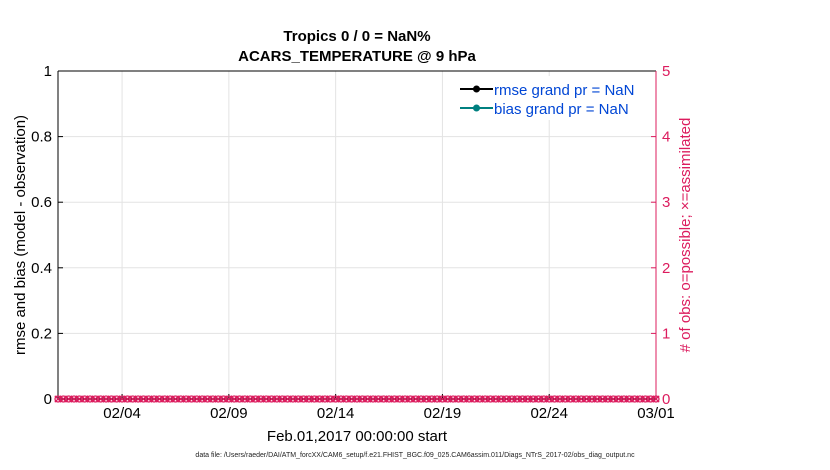 The width and height of the screenshot is (830, 470). What do you see at coordinates (41, 202) in the screenshot?
I see `y-left-tick-label: 0.6` at bounding box center [41, 202].